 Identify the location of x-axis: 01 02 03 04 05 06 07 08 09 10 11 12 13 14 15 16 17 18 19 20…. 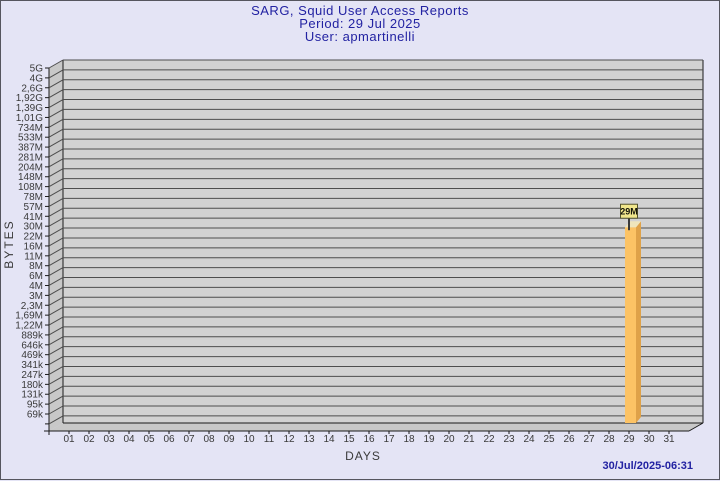
(369, 438).